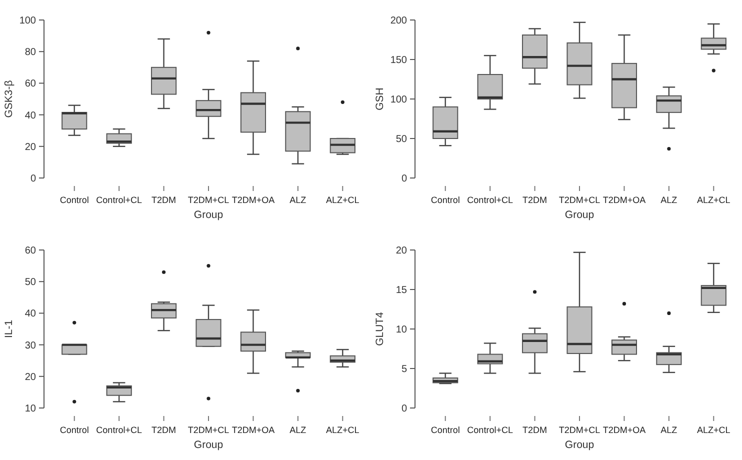 The image size is (742, 460). What do you see at coordinates (9, 329) in the screenshot?
I see `y-axis-title: IL-1` at bounding box center [9, 329].